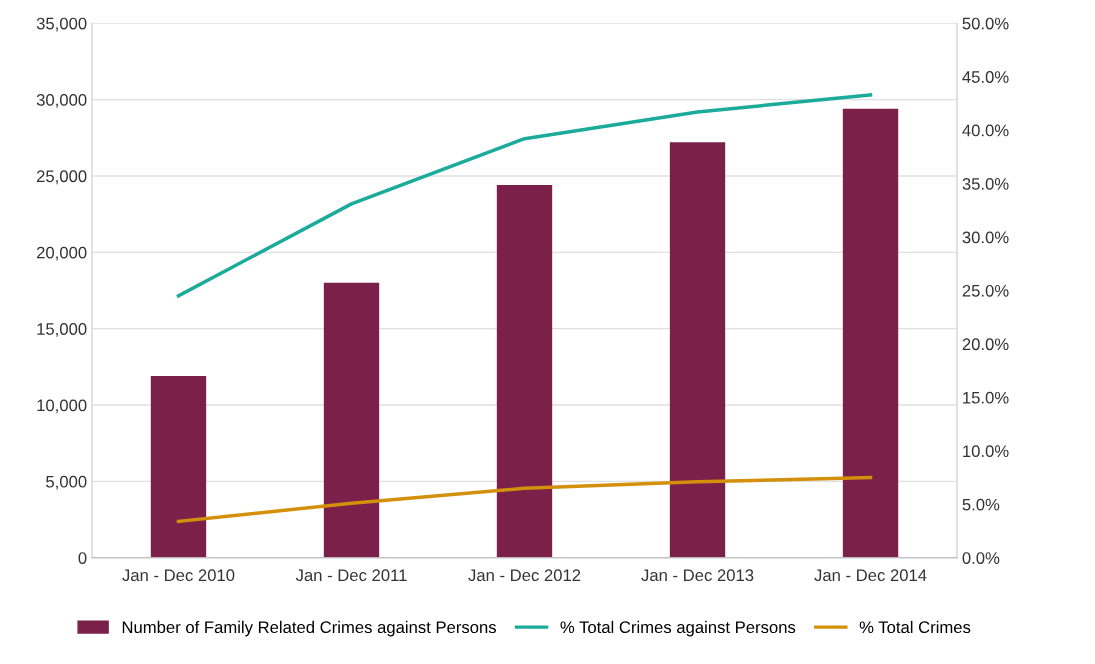 The width and height of the screenshot is (1095, 664). I want to click on y-tick-label: 35,000, so click(61, 24).